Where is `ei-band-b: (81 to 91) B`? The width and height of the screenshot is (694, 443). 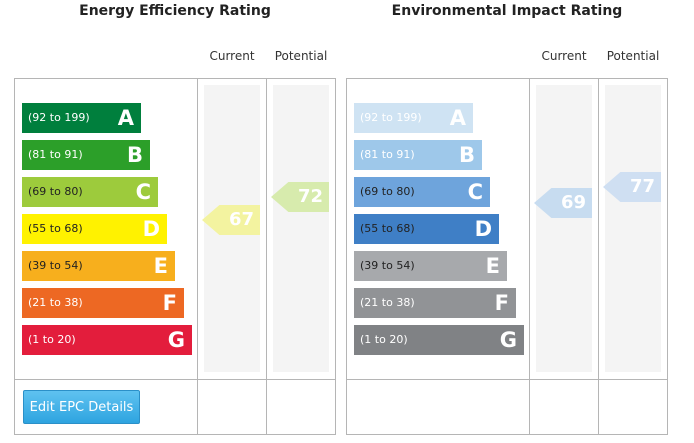 ei-band-b: (81 to 91) B is located at coordinates (418, 155).